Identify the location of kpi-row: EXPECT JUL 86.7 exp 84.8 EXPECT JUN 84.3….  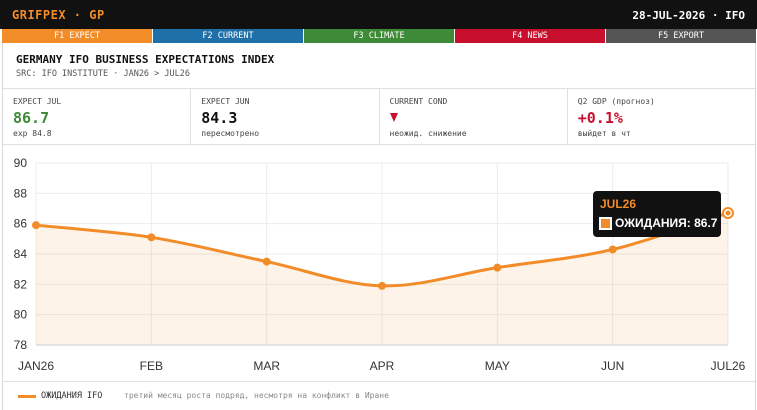
(379, 117).